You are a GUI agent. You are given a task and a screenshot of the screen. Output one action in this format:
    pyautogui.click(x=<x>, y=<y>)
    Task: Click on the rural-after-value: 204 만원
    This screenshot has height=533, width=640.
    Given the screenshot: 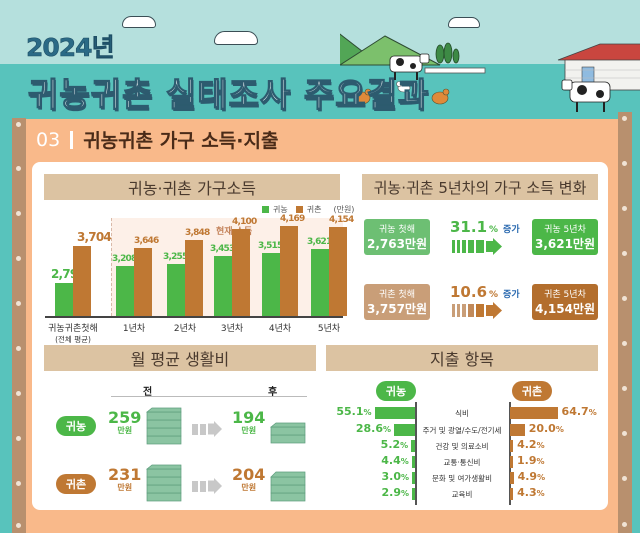 What is the action you would take?
    pyautogui.click(x=248, y=479)
    